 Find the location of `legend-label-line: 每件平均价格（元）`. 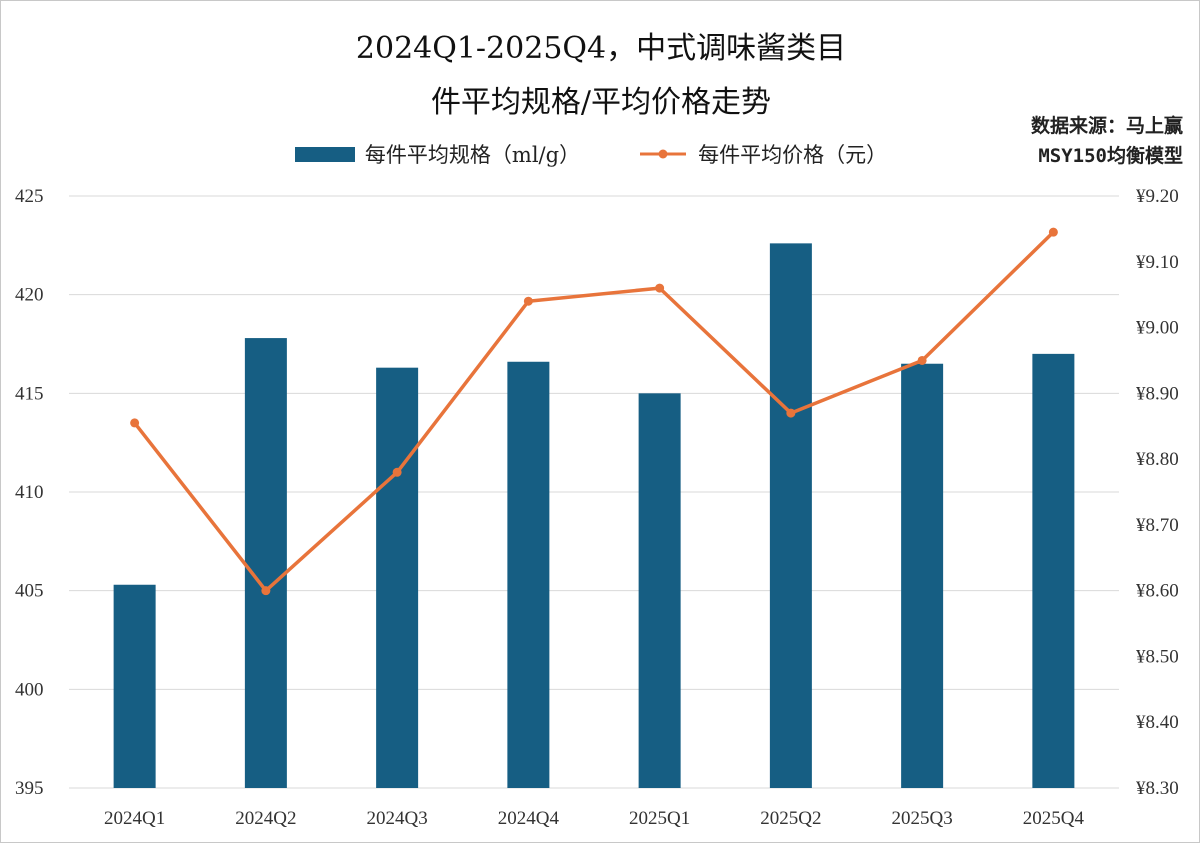

legend-label-line: 每件平均价格（元） is located at coordinates (793, 155).